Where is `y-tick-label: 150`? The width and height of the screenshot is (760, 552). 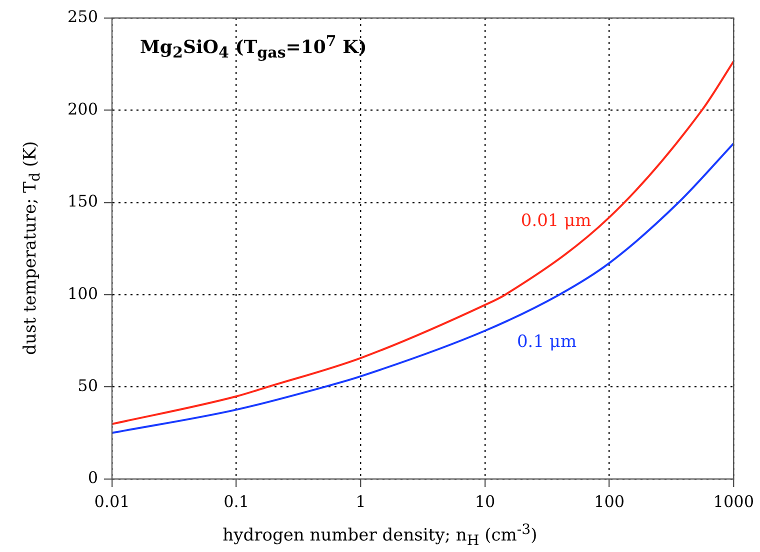 y-tick-label: 150 is located at coordinates (82, 201).